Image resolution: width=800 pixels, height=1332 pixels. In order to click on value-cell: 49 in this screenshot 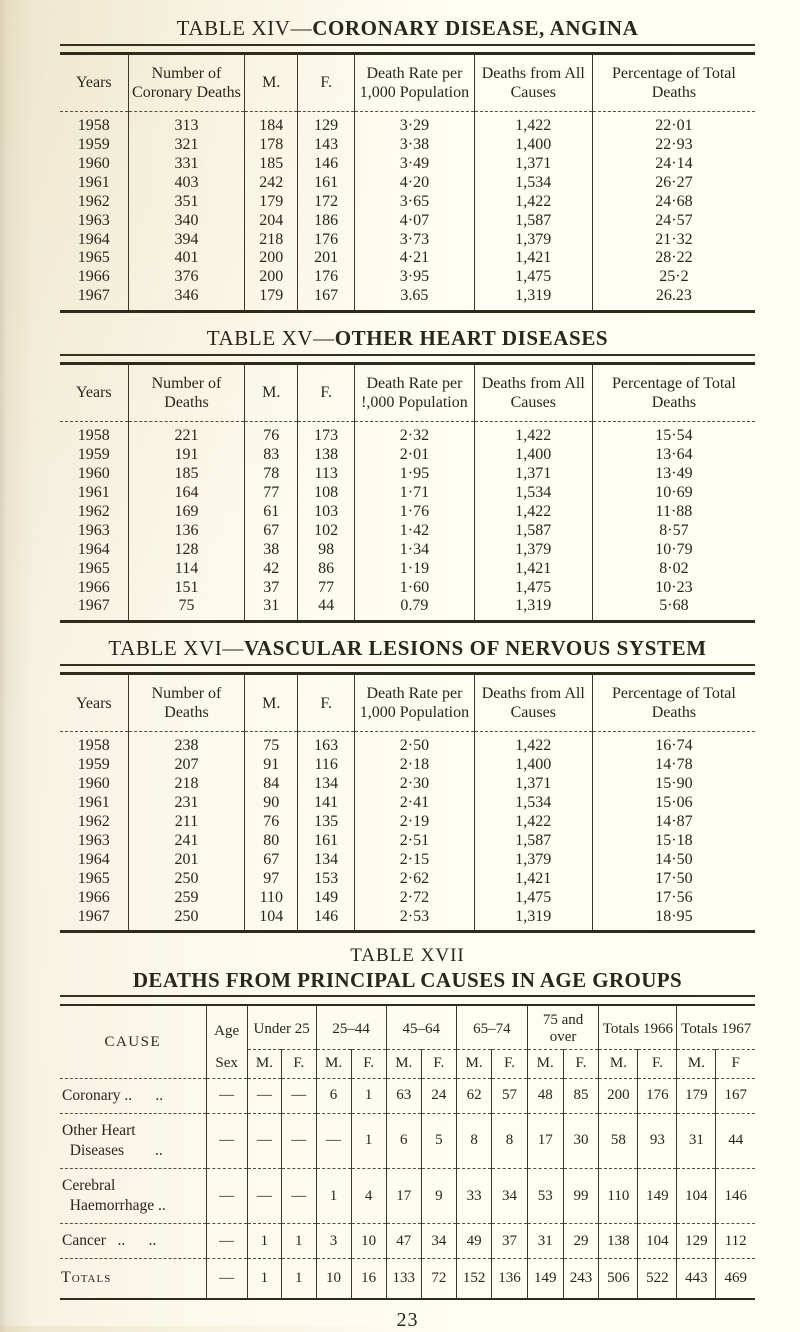, I will do `click(473, 1241)`.